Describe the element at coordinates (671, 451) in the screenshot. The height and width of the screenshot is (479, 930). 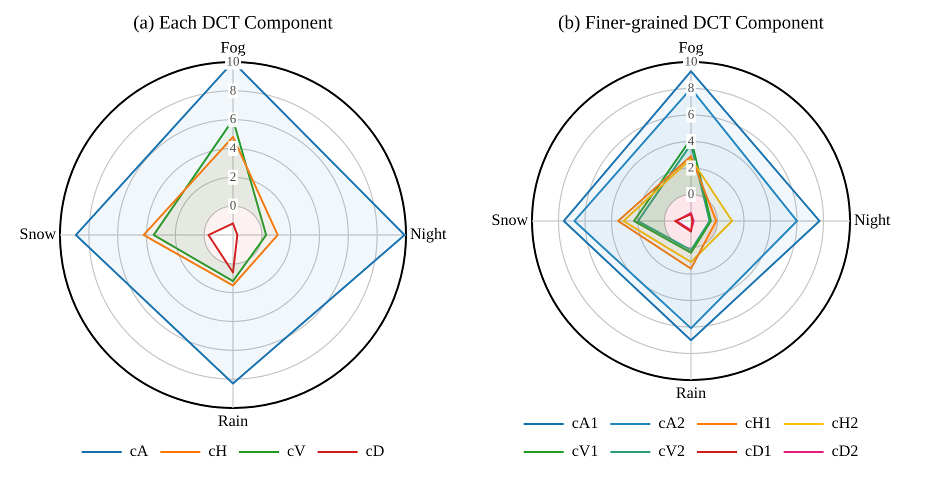
I see `legend-label: cV2` at that location.